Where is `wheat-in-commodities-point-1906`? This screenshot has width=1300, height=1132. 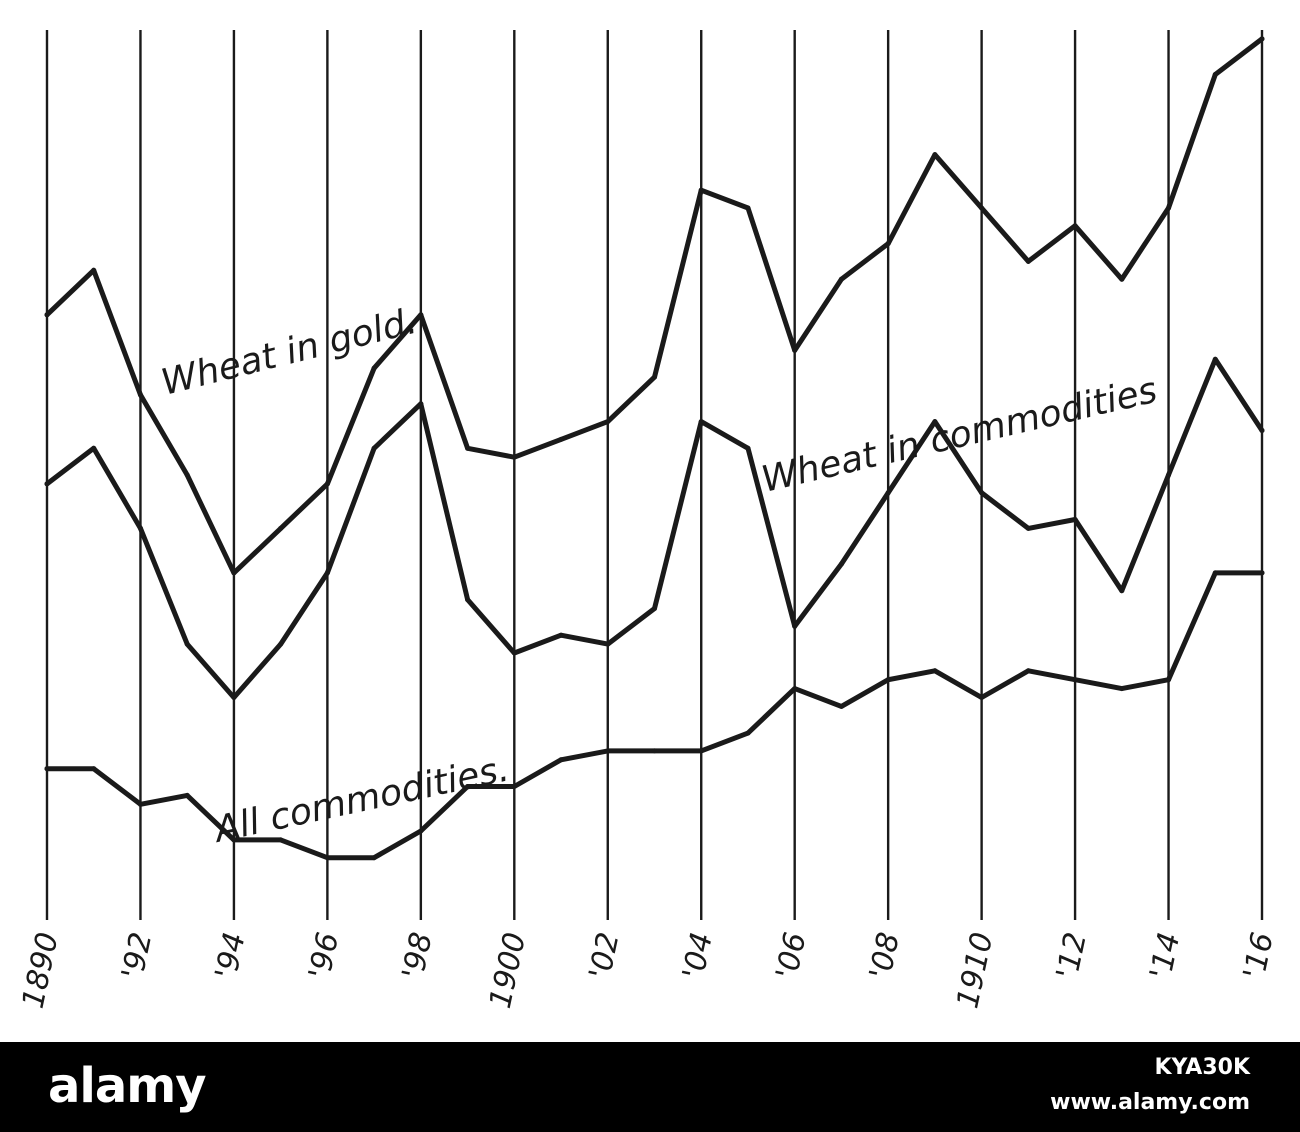
wheat-in-commodities-point-1906 is located at coordinates (795, 626).